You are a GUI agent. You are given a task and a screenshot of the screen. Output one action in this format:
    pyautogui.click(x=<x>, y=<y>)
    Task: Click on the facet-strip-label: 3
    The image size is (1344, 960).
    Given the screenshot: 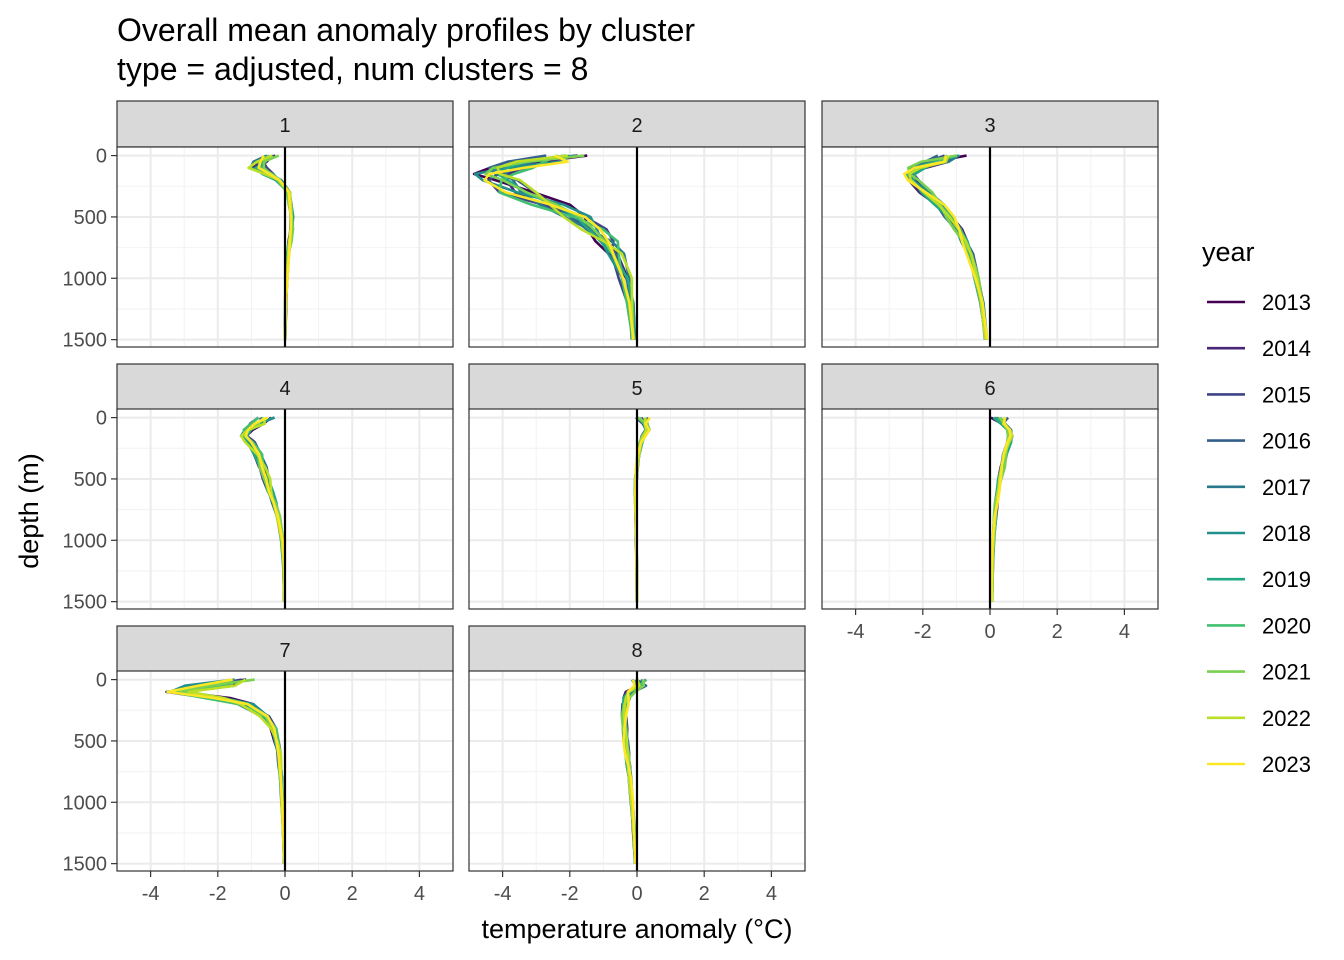 What is the action you would take?
    pyautogui.click(x=989, y=126)
    